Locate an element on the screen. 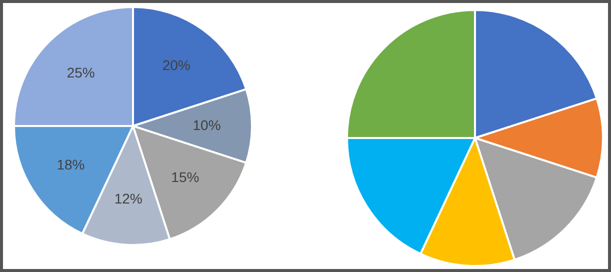  data-label: 20% is located at coordinates (176, 65).